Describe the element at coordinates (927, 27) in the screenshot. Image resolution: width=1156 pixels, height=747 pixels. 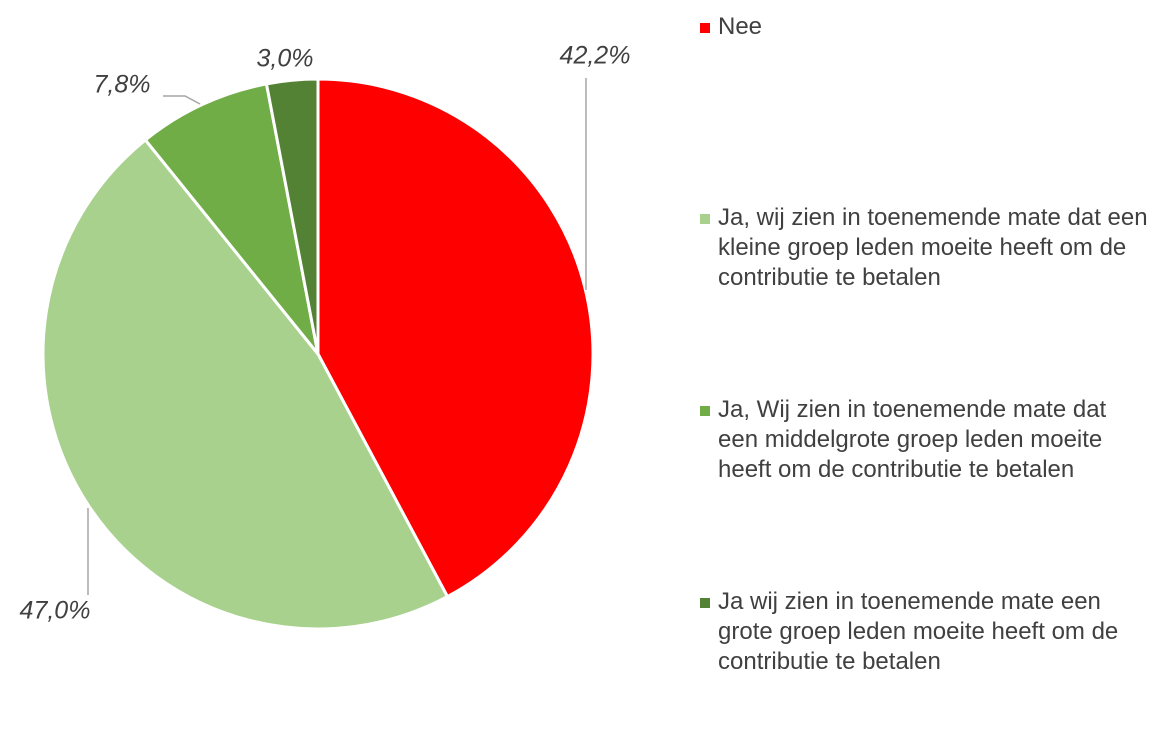
I see `legend-entry: Nee` at that location.